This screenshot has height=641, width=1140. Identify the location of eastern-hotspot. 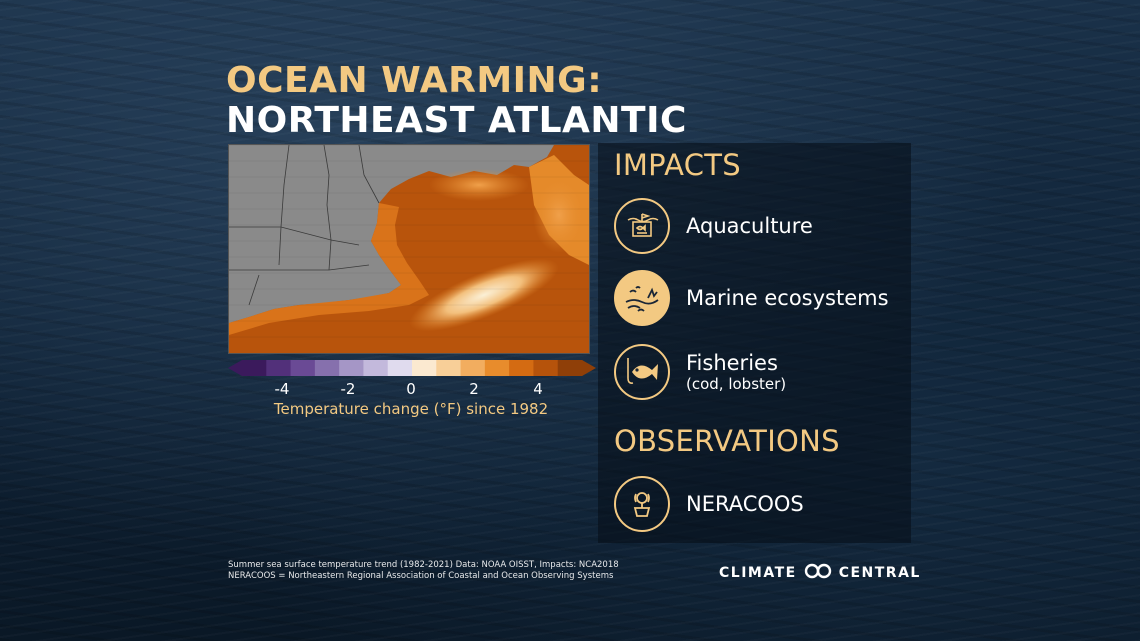
(559, 215).